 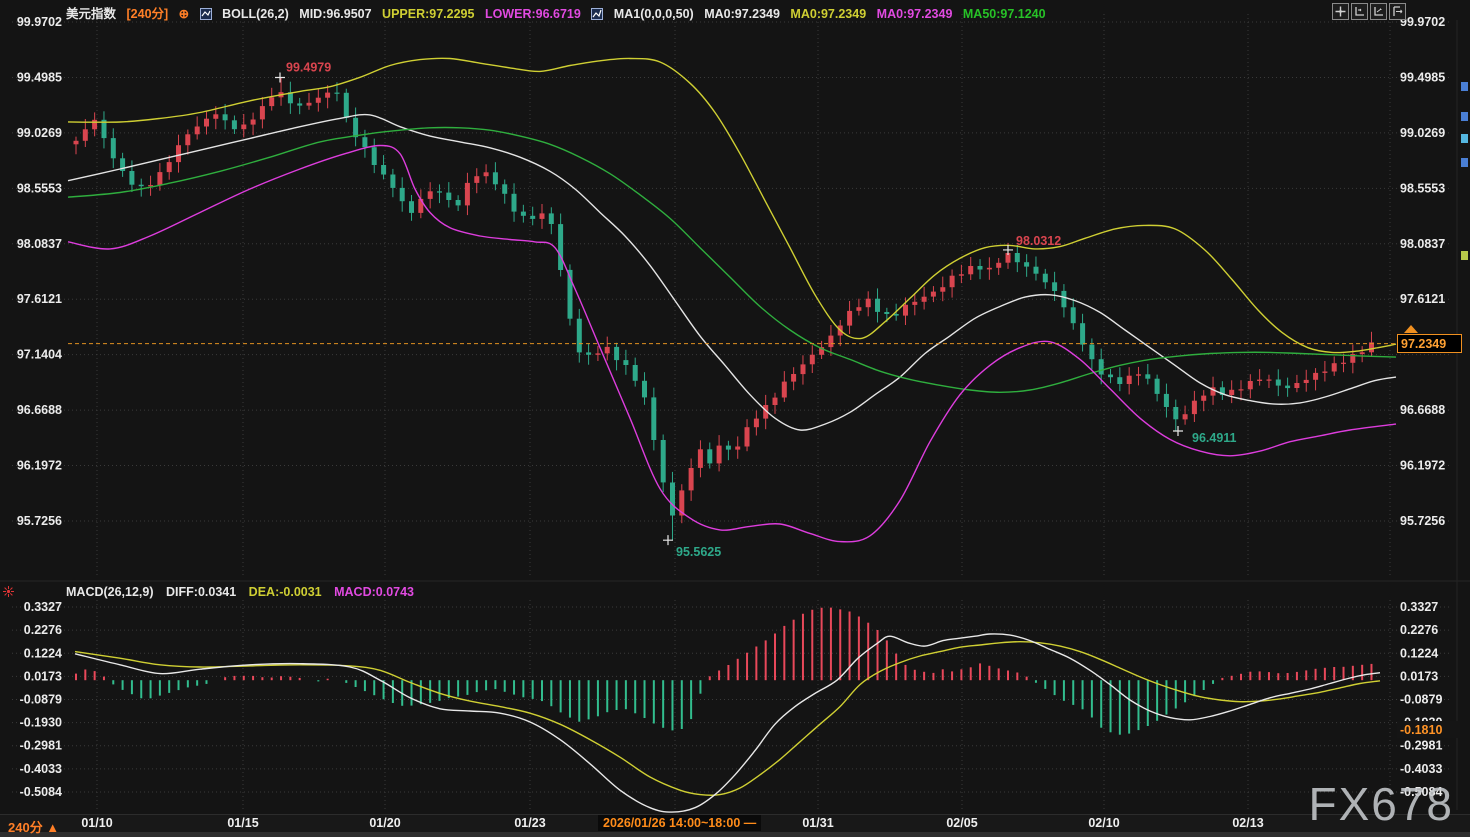 I want to click on boll-chart-icon, so click(x=205, y=15).